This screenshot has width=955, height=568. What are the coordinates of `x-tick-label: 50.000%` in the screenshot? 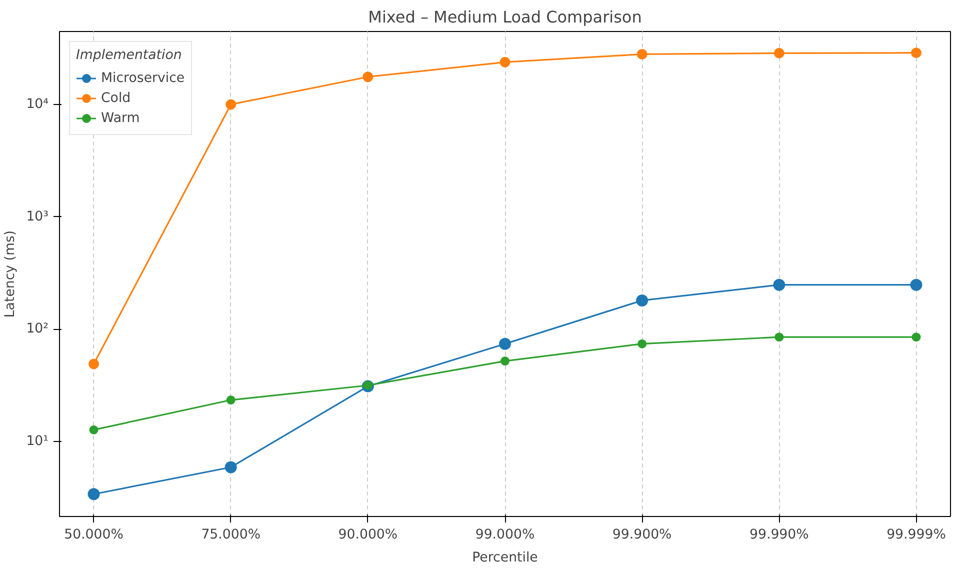 It's located at (94, 535).